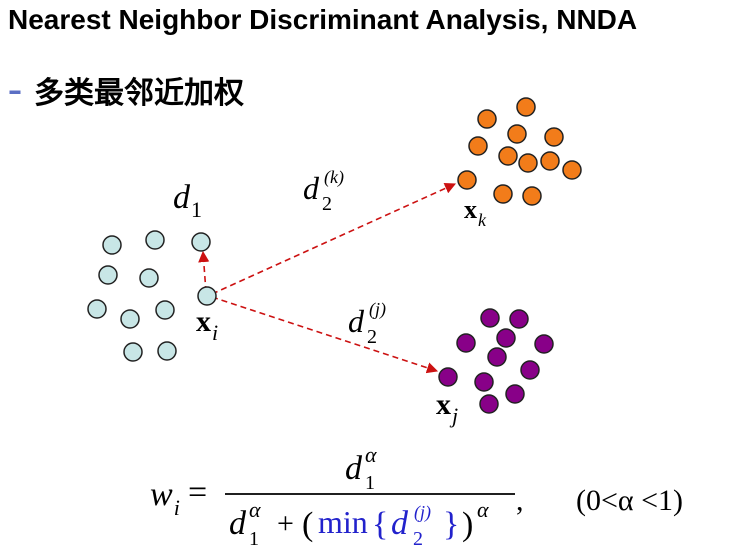 The image size is (746, 554). What do you see at coordinates (238, 523) in the screenshot?
I see `formula-denominator: d` at bounding box center [238, 523].